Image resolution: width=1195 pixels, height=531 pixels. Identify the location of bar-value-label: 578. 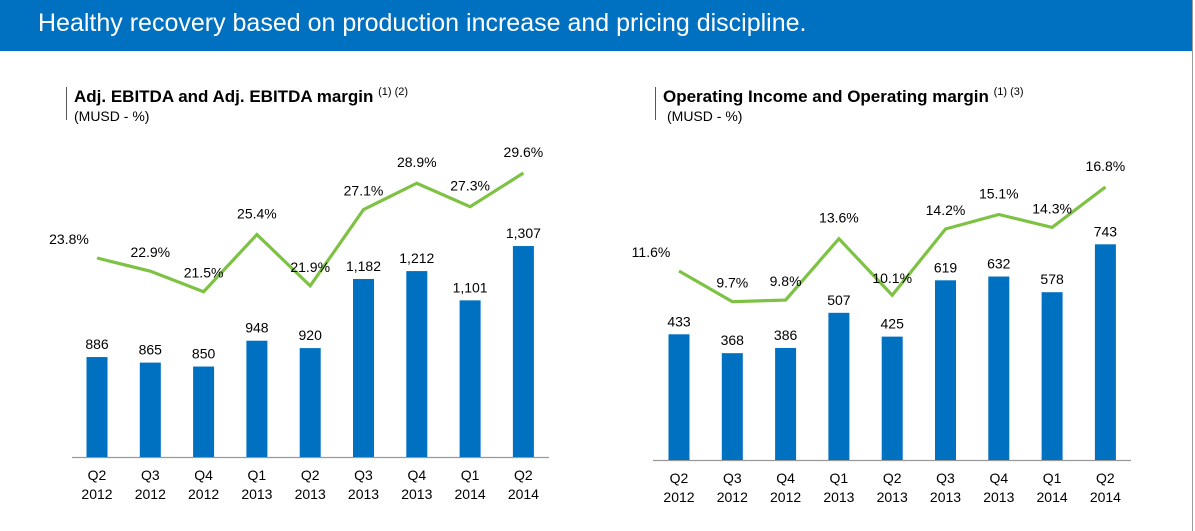
(1052, 279).